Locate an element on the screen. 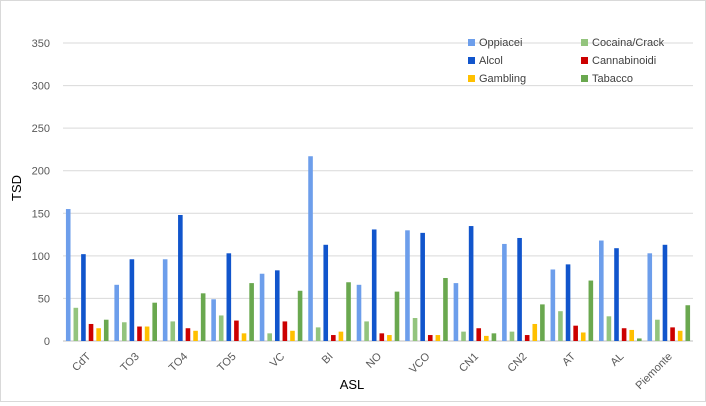 This screenshot has height=406, width=706. y-axis: 0 50 100 150 200 250 300 350 is located at coordinates (41, 193).